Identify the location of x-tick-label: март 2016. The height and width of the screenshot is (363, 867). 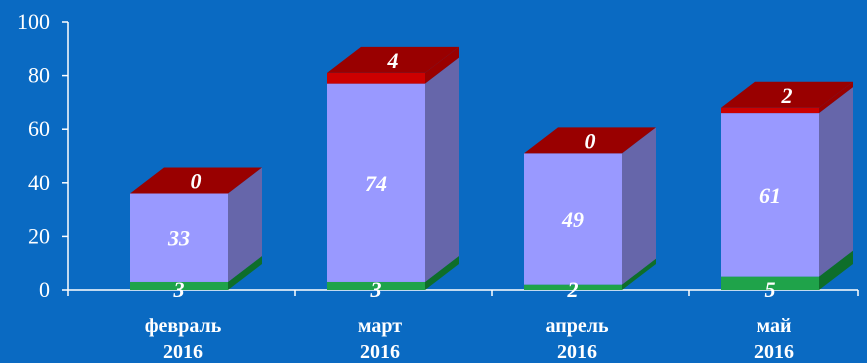
(380, 339).